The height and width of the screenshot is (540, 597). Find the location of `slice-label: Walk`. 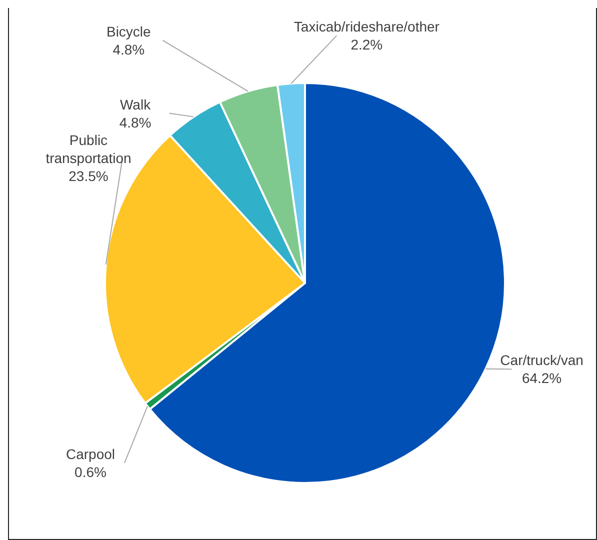

slice-label: Walk is located at coordinates (136, 104).